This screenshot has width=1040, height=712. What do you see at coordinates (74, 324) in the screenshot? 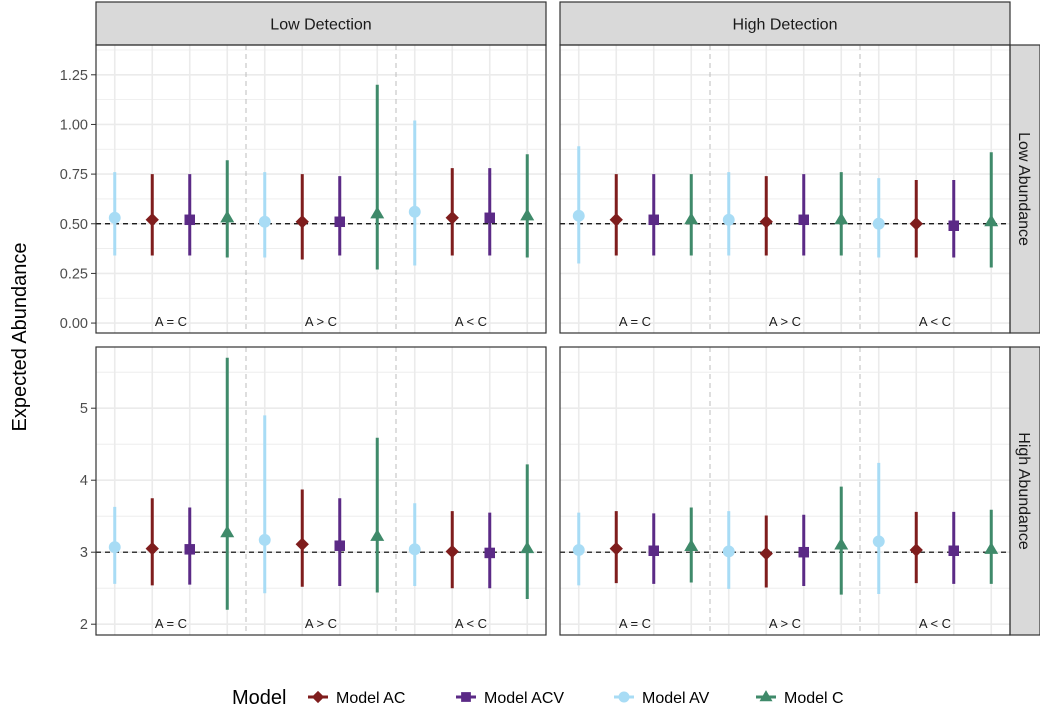
I see `y-tick-label: 0.00` at bounding box center [74, 324].